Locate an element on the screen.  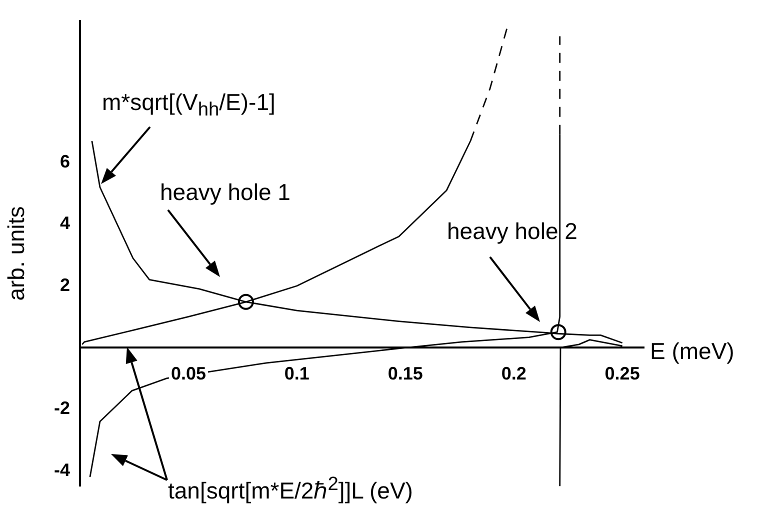
x-tick-label: 0.1 is located at coordinates (297, 373).